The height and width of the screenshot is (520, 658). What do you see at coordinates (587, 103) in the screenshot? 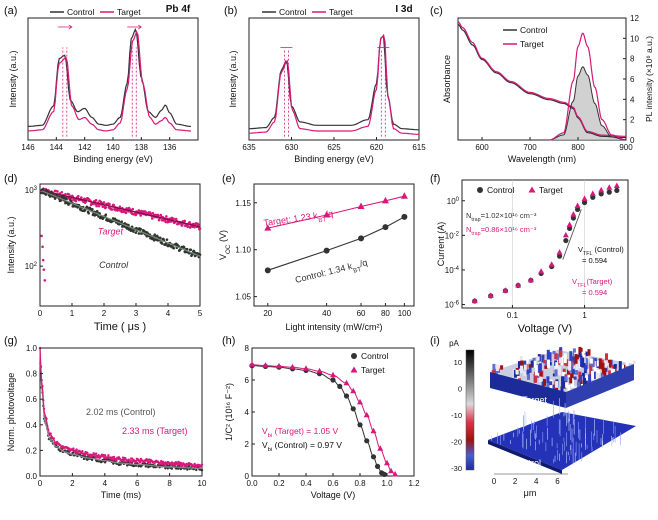
I see `pl-control-area` at bounding box center [587, 103].